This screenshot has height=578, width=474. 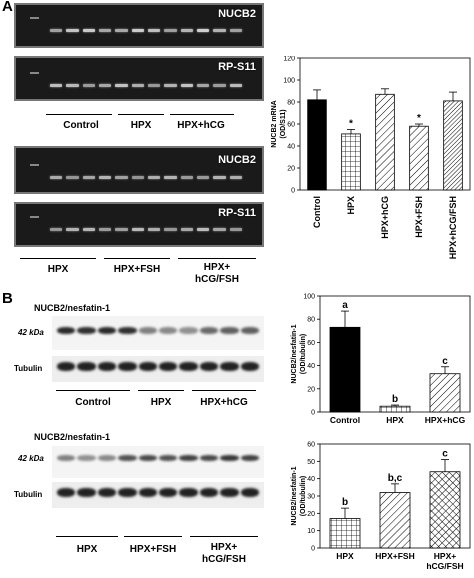 What do you see at coordinates (28, 494) in the screenshot?
I see `blot-bottom-tubulin-label: Tubulin` at bounding box center [28, 494].